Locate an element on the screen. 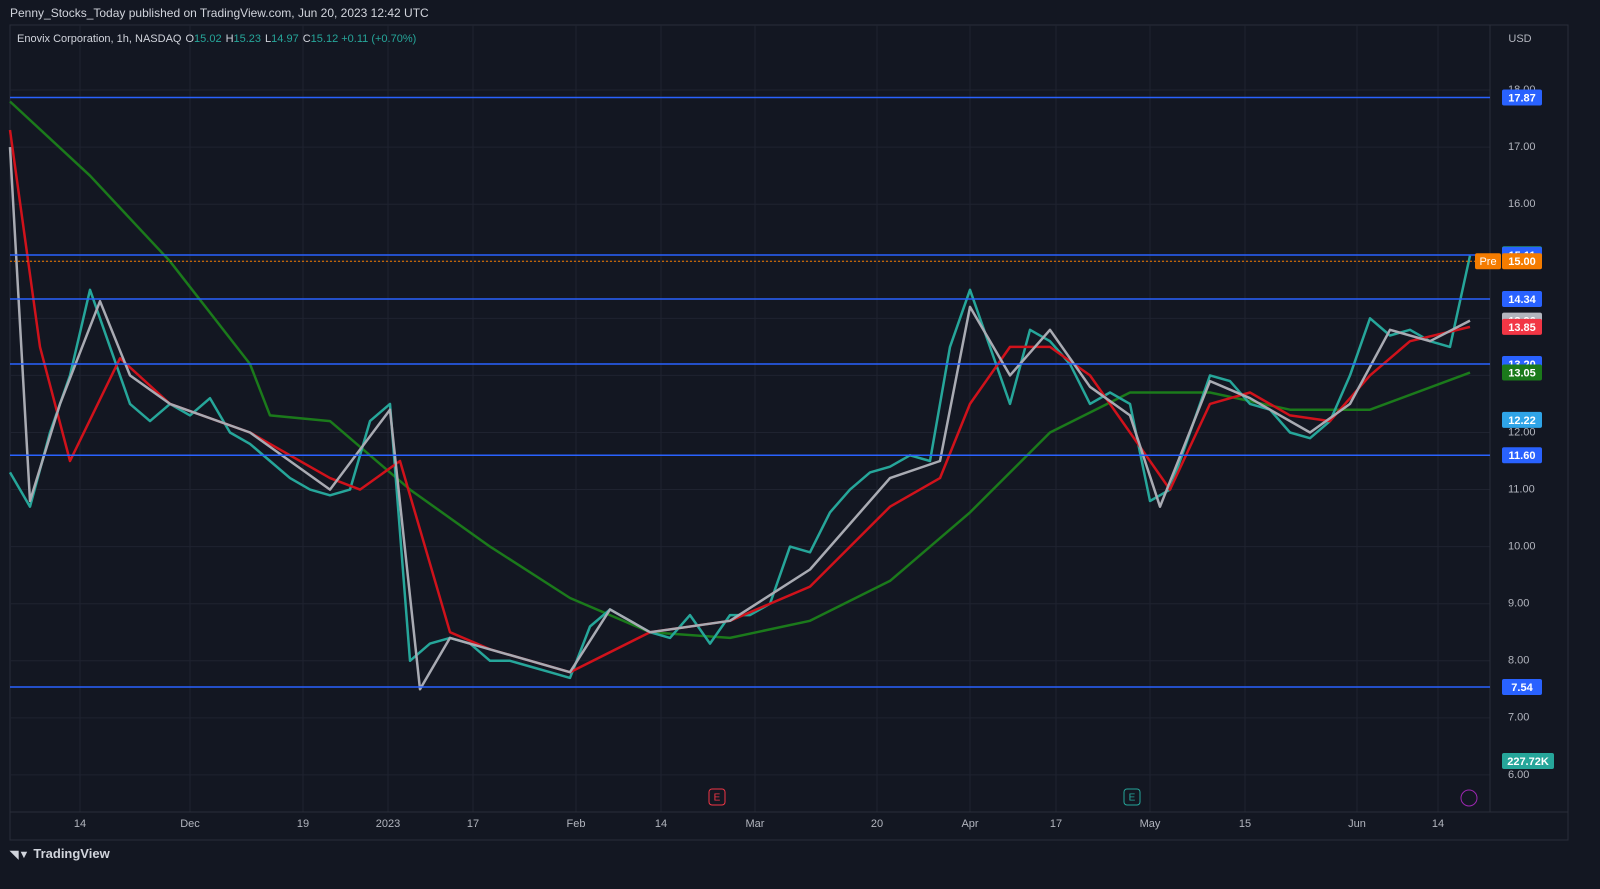 This screenshot has width=1600, height=889. y-tick-label: 10.00 is located at coordinates (1522, 547).